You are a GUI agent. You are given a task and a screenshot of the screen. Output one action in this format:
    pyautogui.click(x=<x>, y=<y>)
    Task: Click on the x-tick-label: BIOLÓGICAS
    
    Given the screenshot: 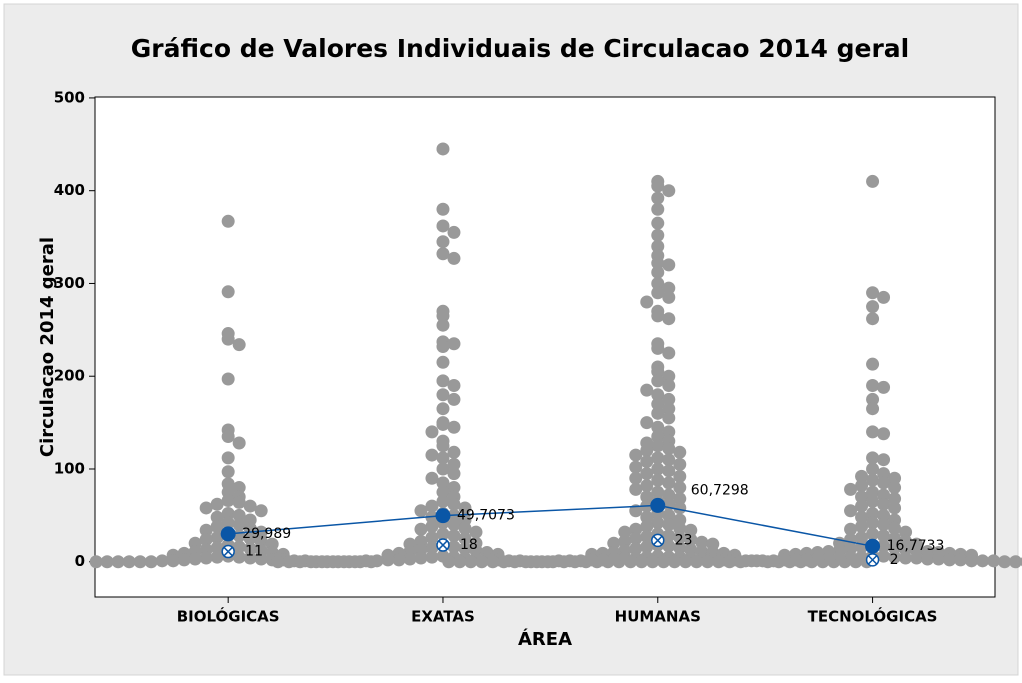 What is the action you would take?
    pyautogui.click(x=228, y=616)
    